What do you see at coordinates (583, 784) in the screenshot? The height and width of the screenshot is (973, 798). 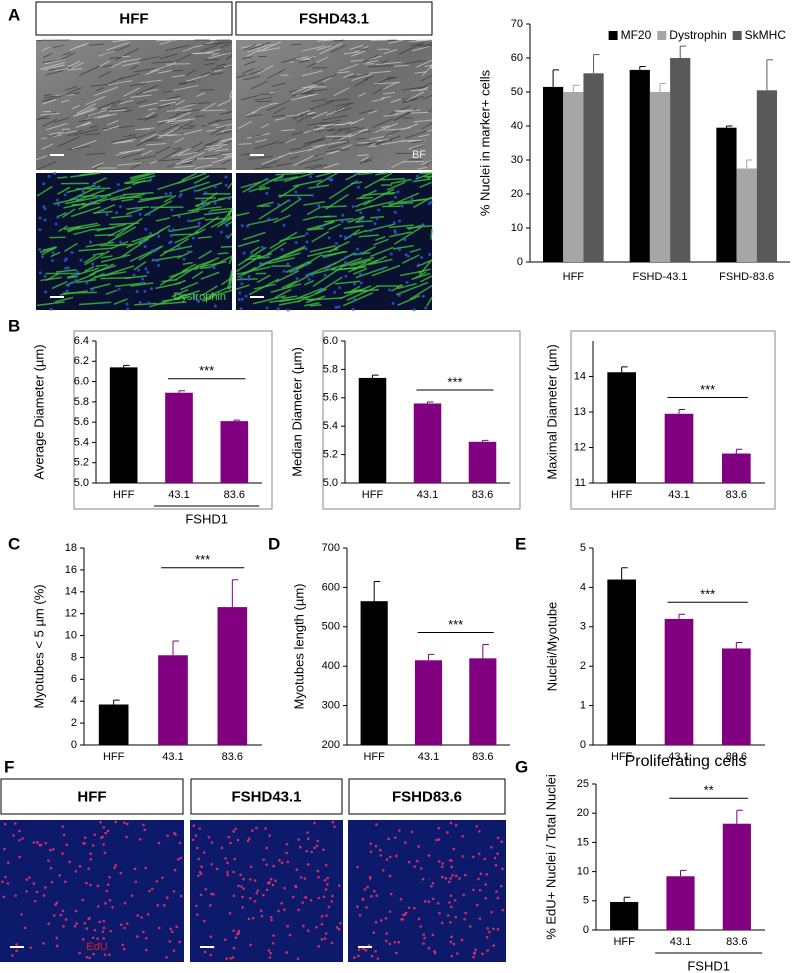 I see `y-tick-label: 25` at bounding box center [583, 784].